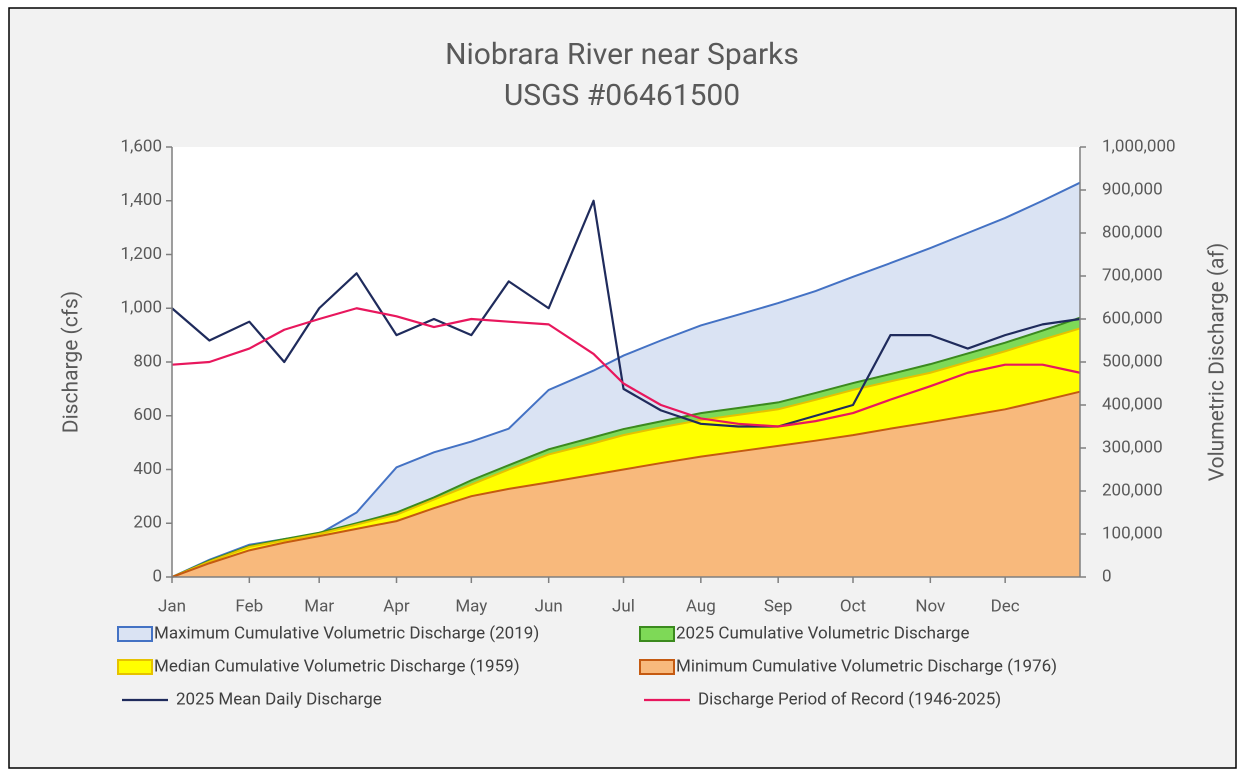  What do you see at coordinates (249, 606) in the screenshot?
I see `x-tick-label: Feb` at bounding box center [249, 606].